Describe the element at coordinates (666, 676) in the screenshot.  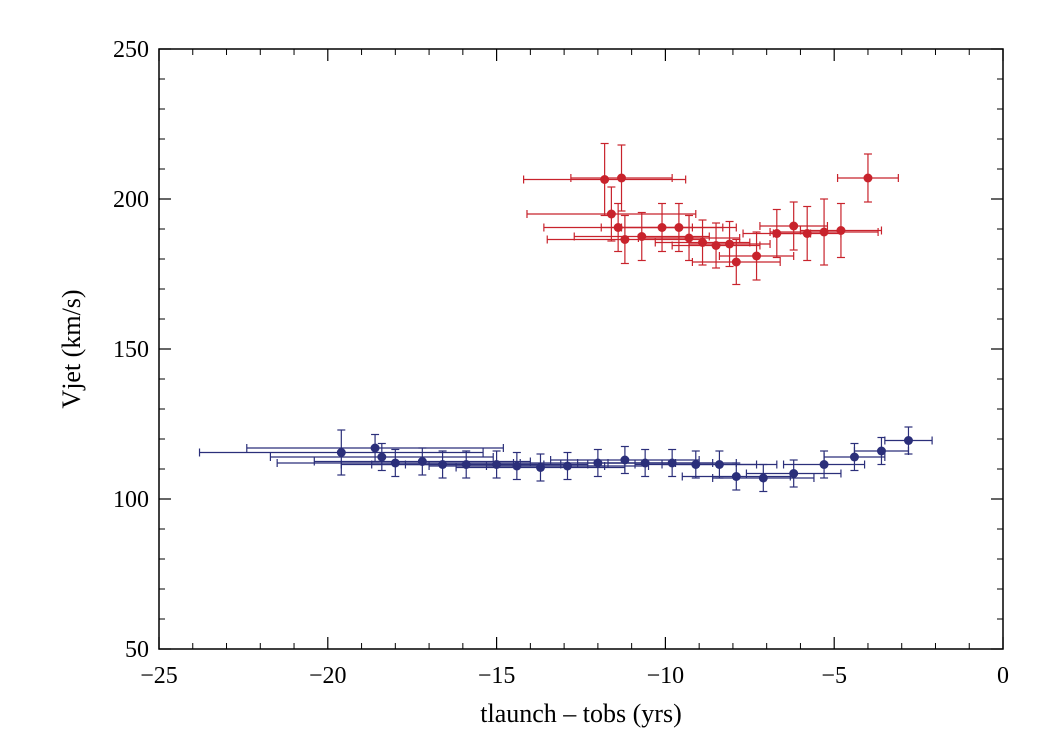
I see `x-tick-label: −10` at that location.